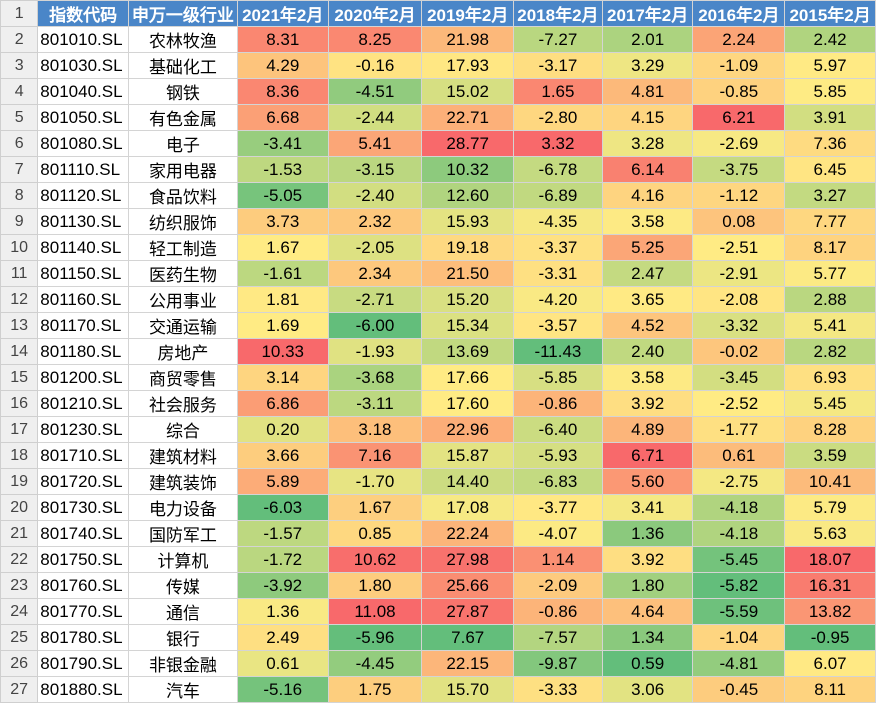  Describe the element at coordinates (19, 663) in the screenshot. I see `row-number: 26` at that location.